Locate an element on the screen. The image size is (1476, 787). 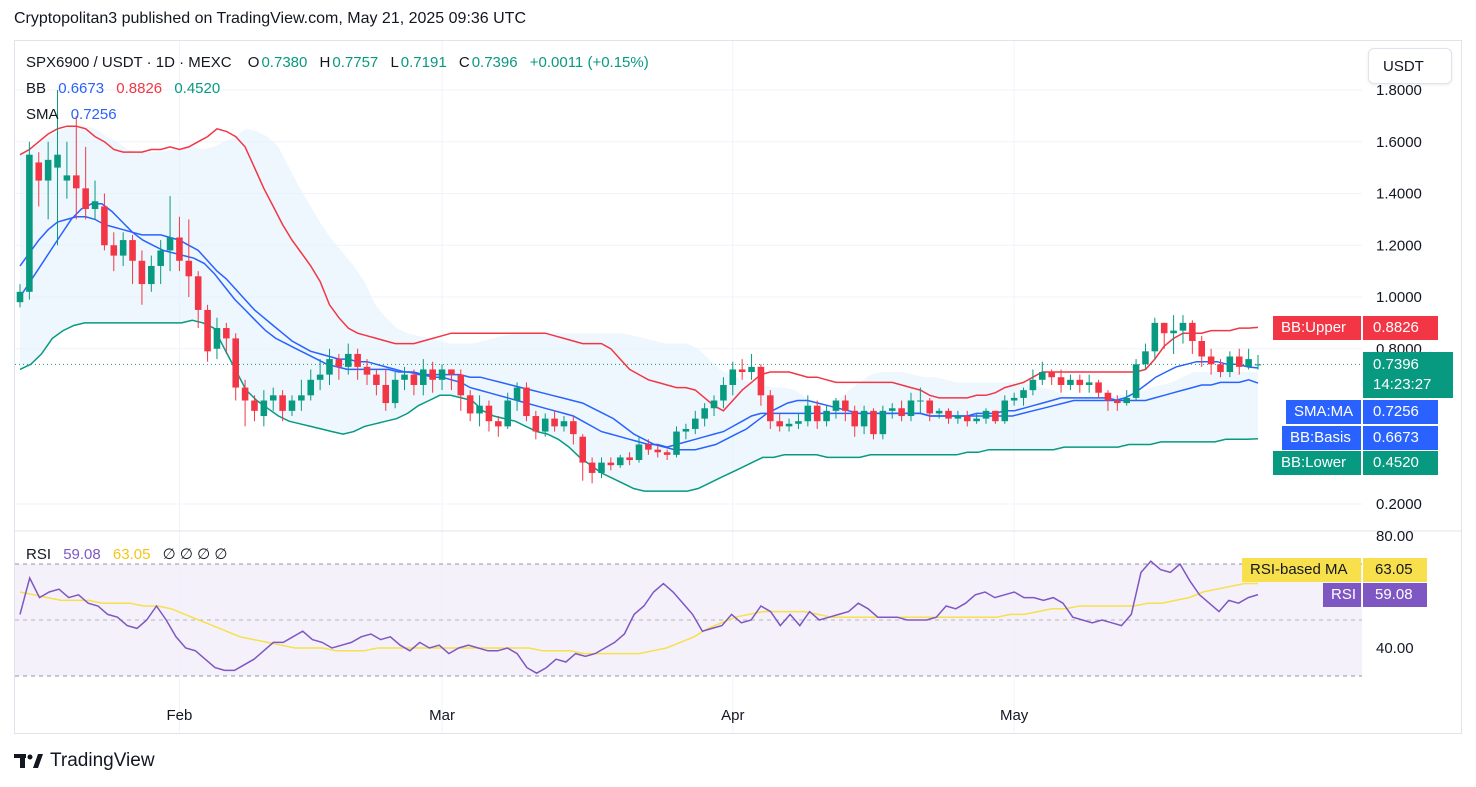
rsi-tag-label: RSI is located at coordinates (1342, 595).